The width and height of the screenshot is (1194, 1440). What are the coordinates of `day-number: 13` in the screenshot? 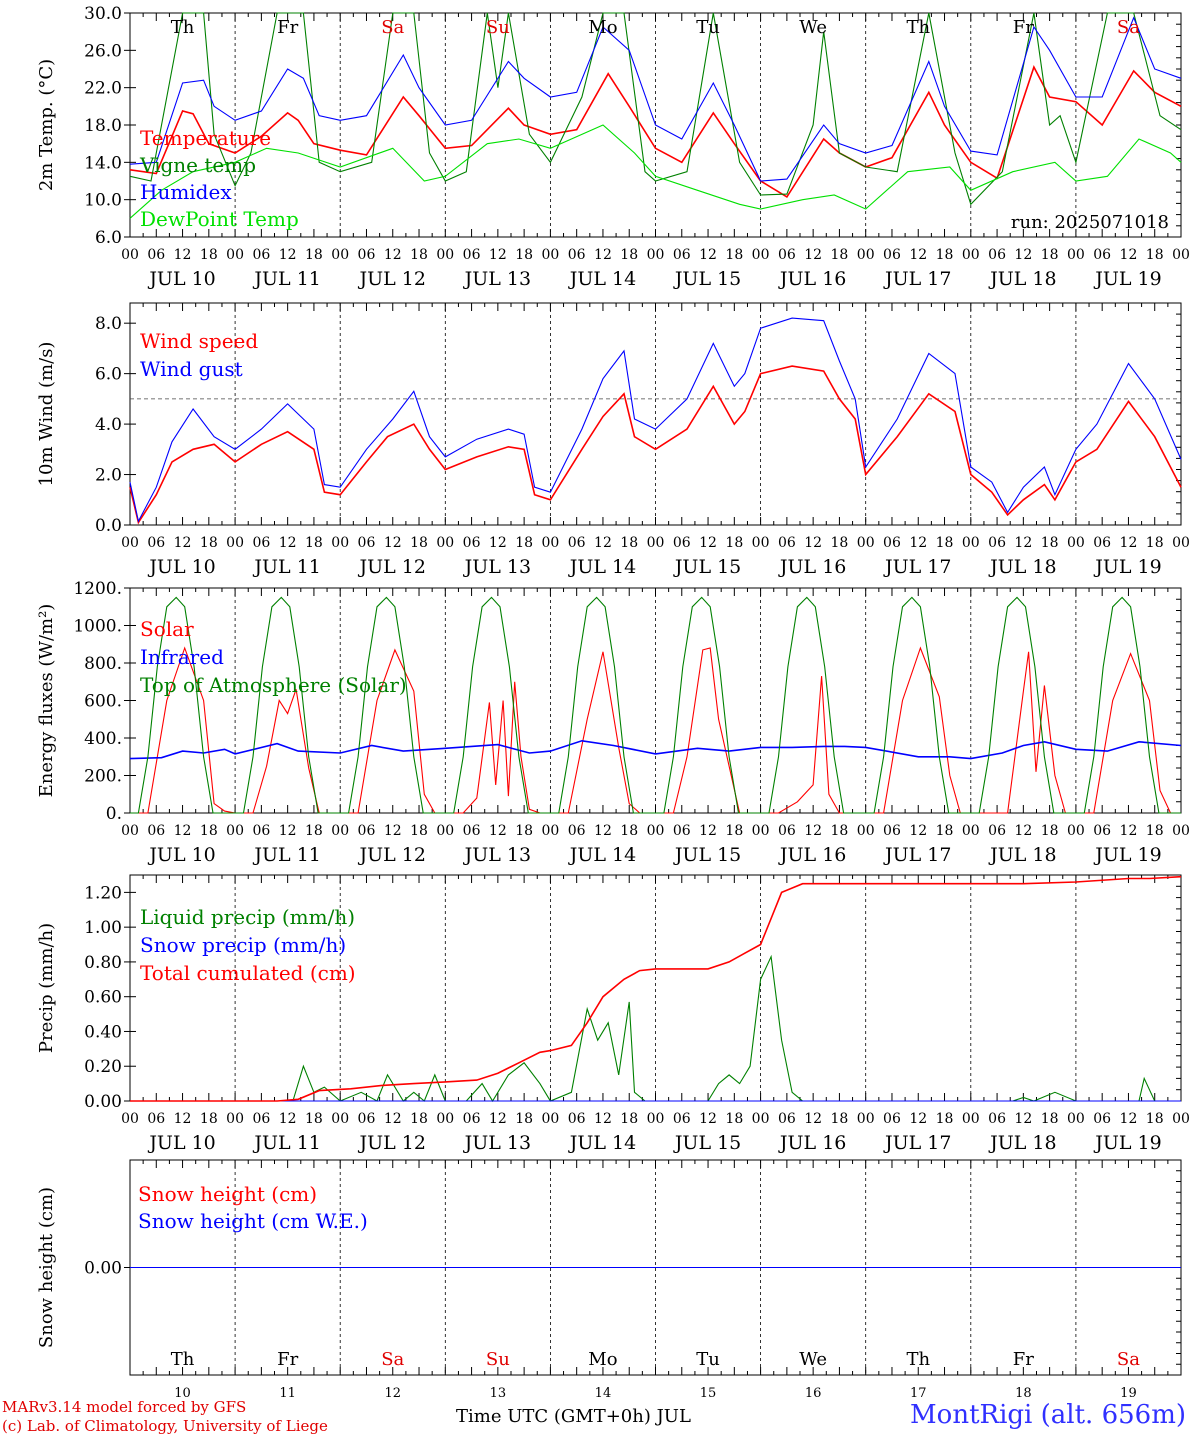 It's located at (498, 1393).